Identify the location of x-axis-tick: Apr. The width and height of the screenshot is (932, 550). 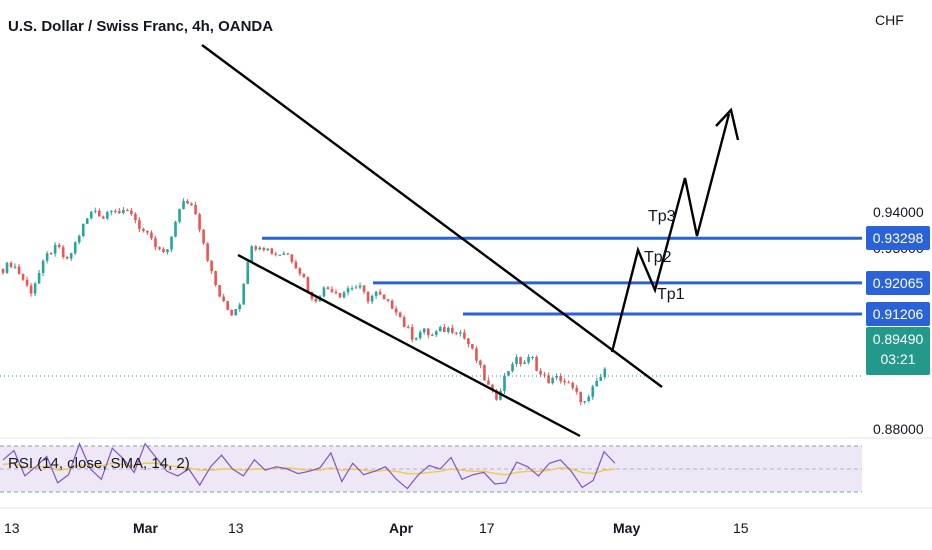
(401, 528).